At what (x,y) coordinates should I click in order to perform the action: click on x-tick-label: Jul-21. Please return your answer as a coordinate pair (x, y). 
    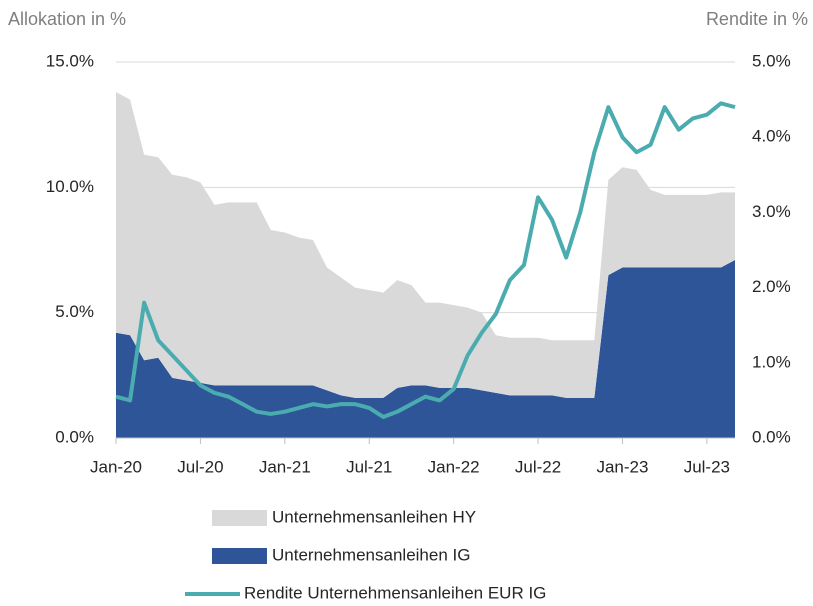
    Looking at the image, I should click on (369, 466).